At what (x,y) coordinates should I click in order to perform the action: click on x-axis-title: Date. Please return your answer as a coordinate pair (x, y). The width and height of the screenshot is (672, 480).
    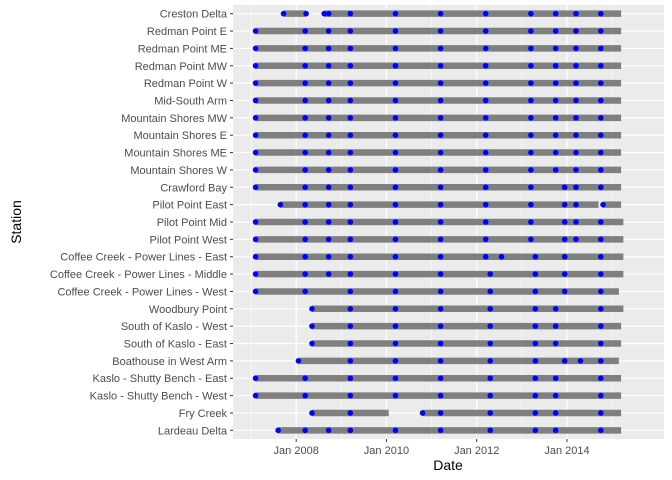
    Looking at the image, I should click on (448, 465).